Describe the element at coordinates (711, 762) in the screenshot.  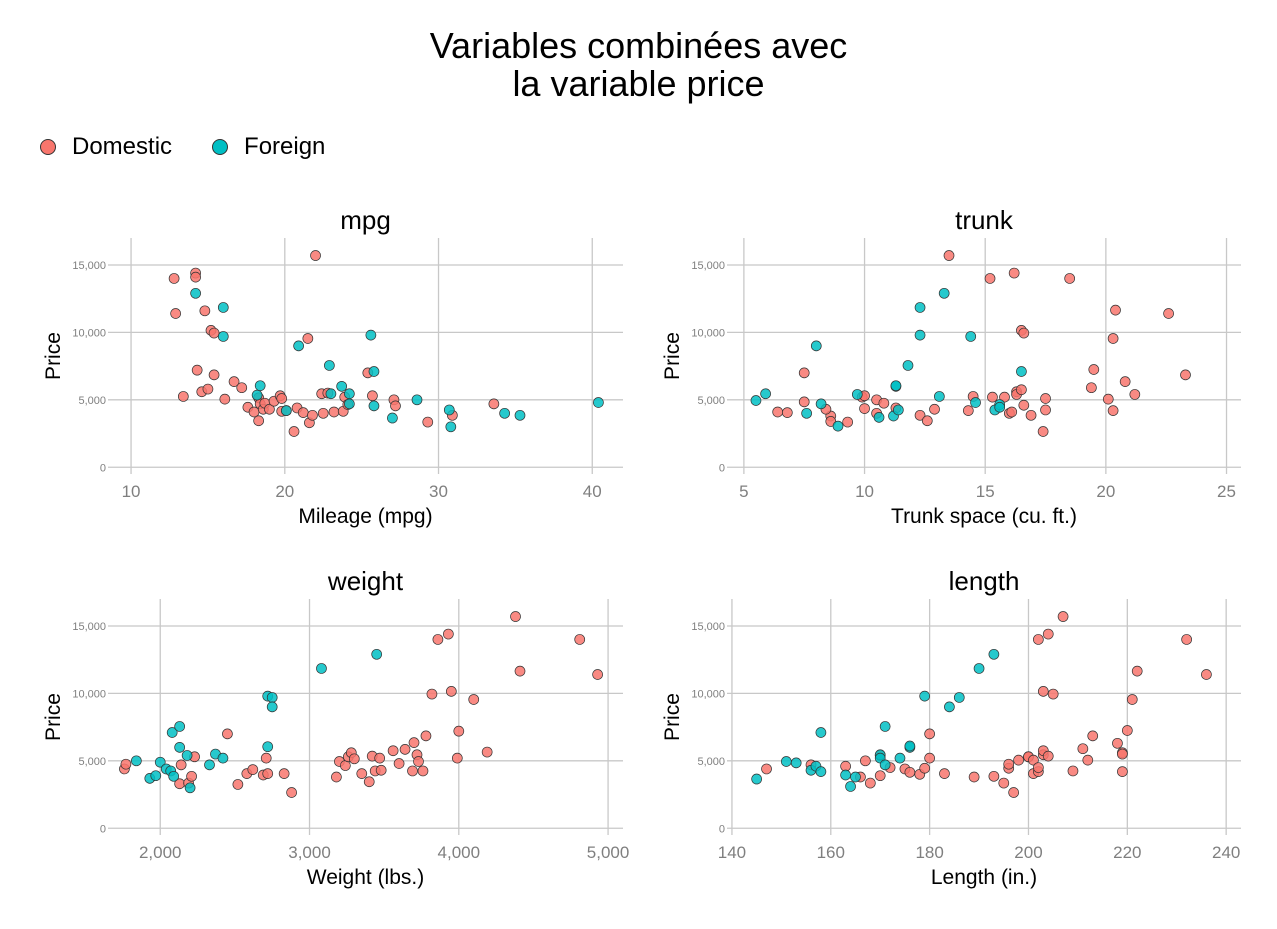
I see `y-tick-label-length-1: 5,000` at that location.